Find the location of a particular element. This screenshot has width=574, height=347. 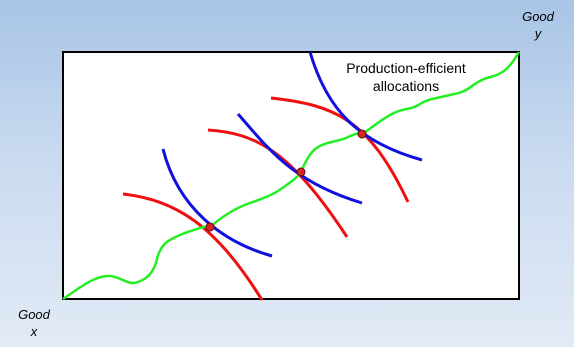

good-x-axis-label: Good x is located at coordinates (34, 323).